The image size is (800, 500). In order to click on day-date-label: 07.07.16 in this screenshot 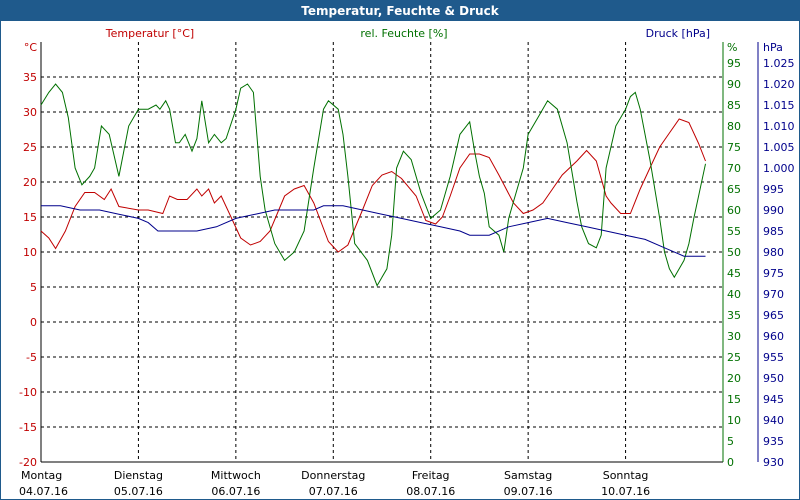, I will do `click(333, 491)`.